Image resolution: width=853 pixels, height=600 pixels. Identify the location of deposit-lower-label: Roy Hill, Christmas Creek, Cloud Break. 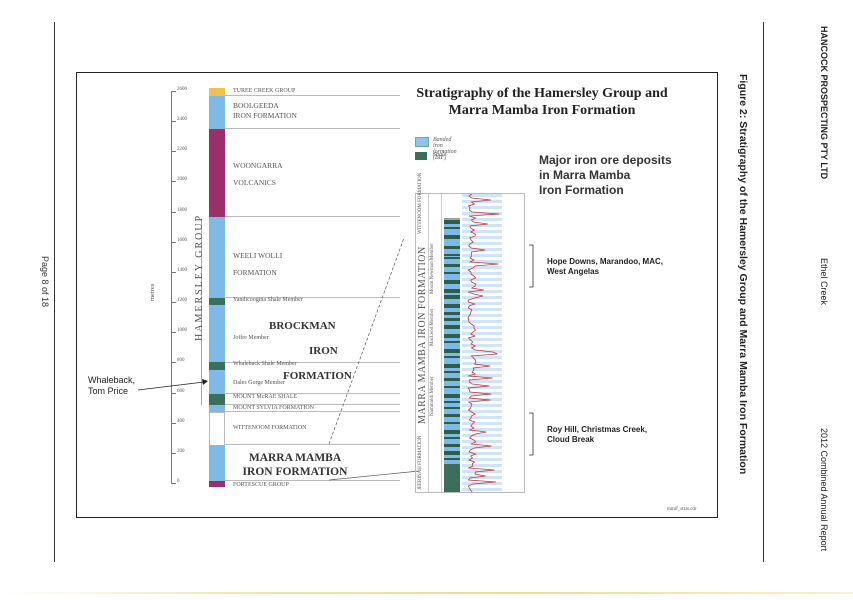
(597, 434).